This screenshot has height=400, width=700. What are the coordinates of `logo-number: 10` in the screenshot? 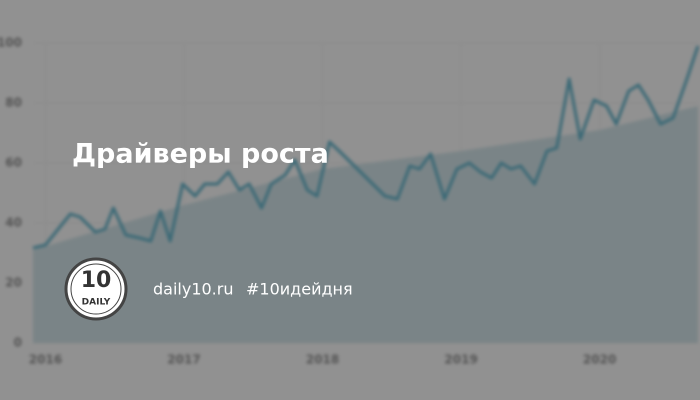 It's located at (96, 280).